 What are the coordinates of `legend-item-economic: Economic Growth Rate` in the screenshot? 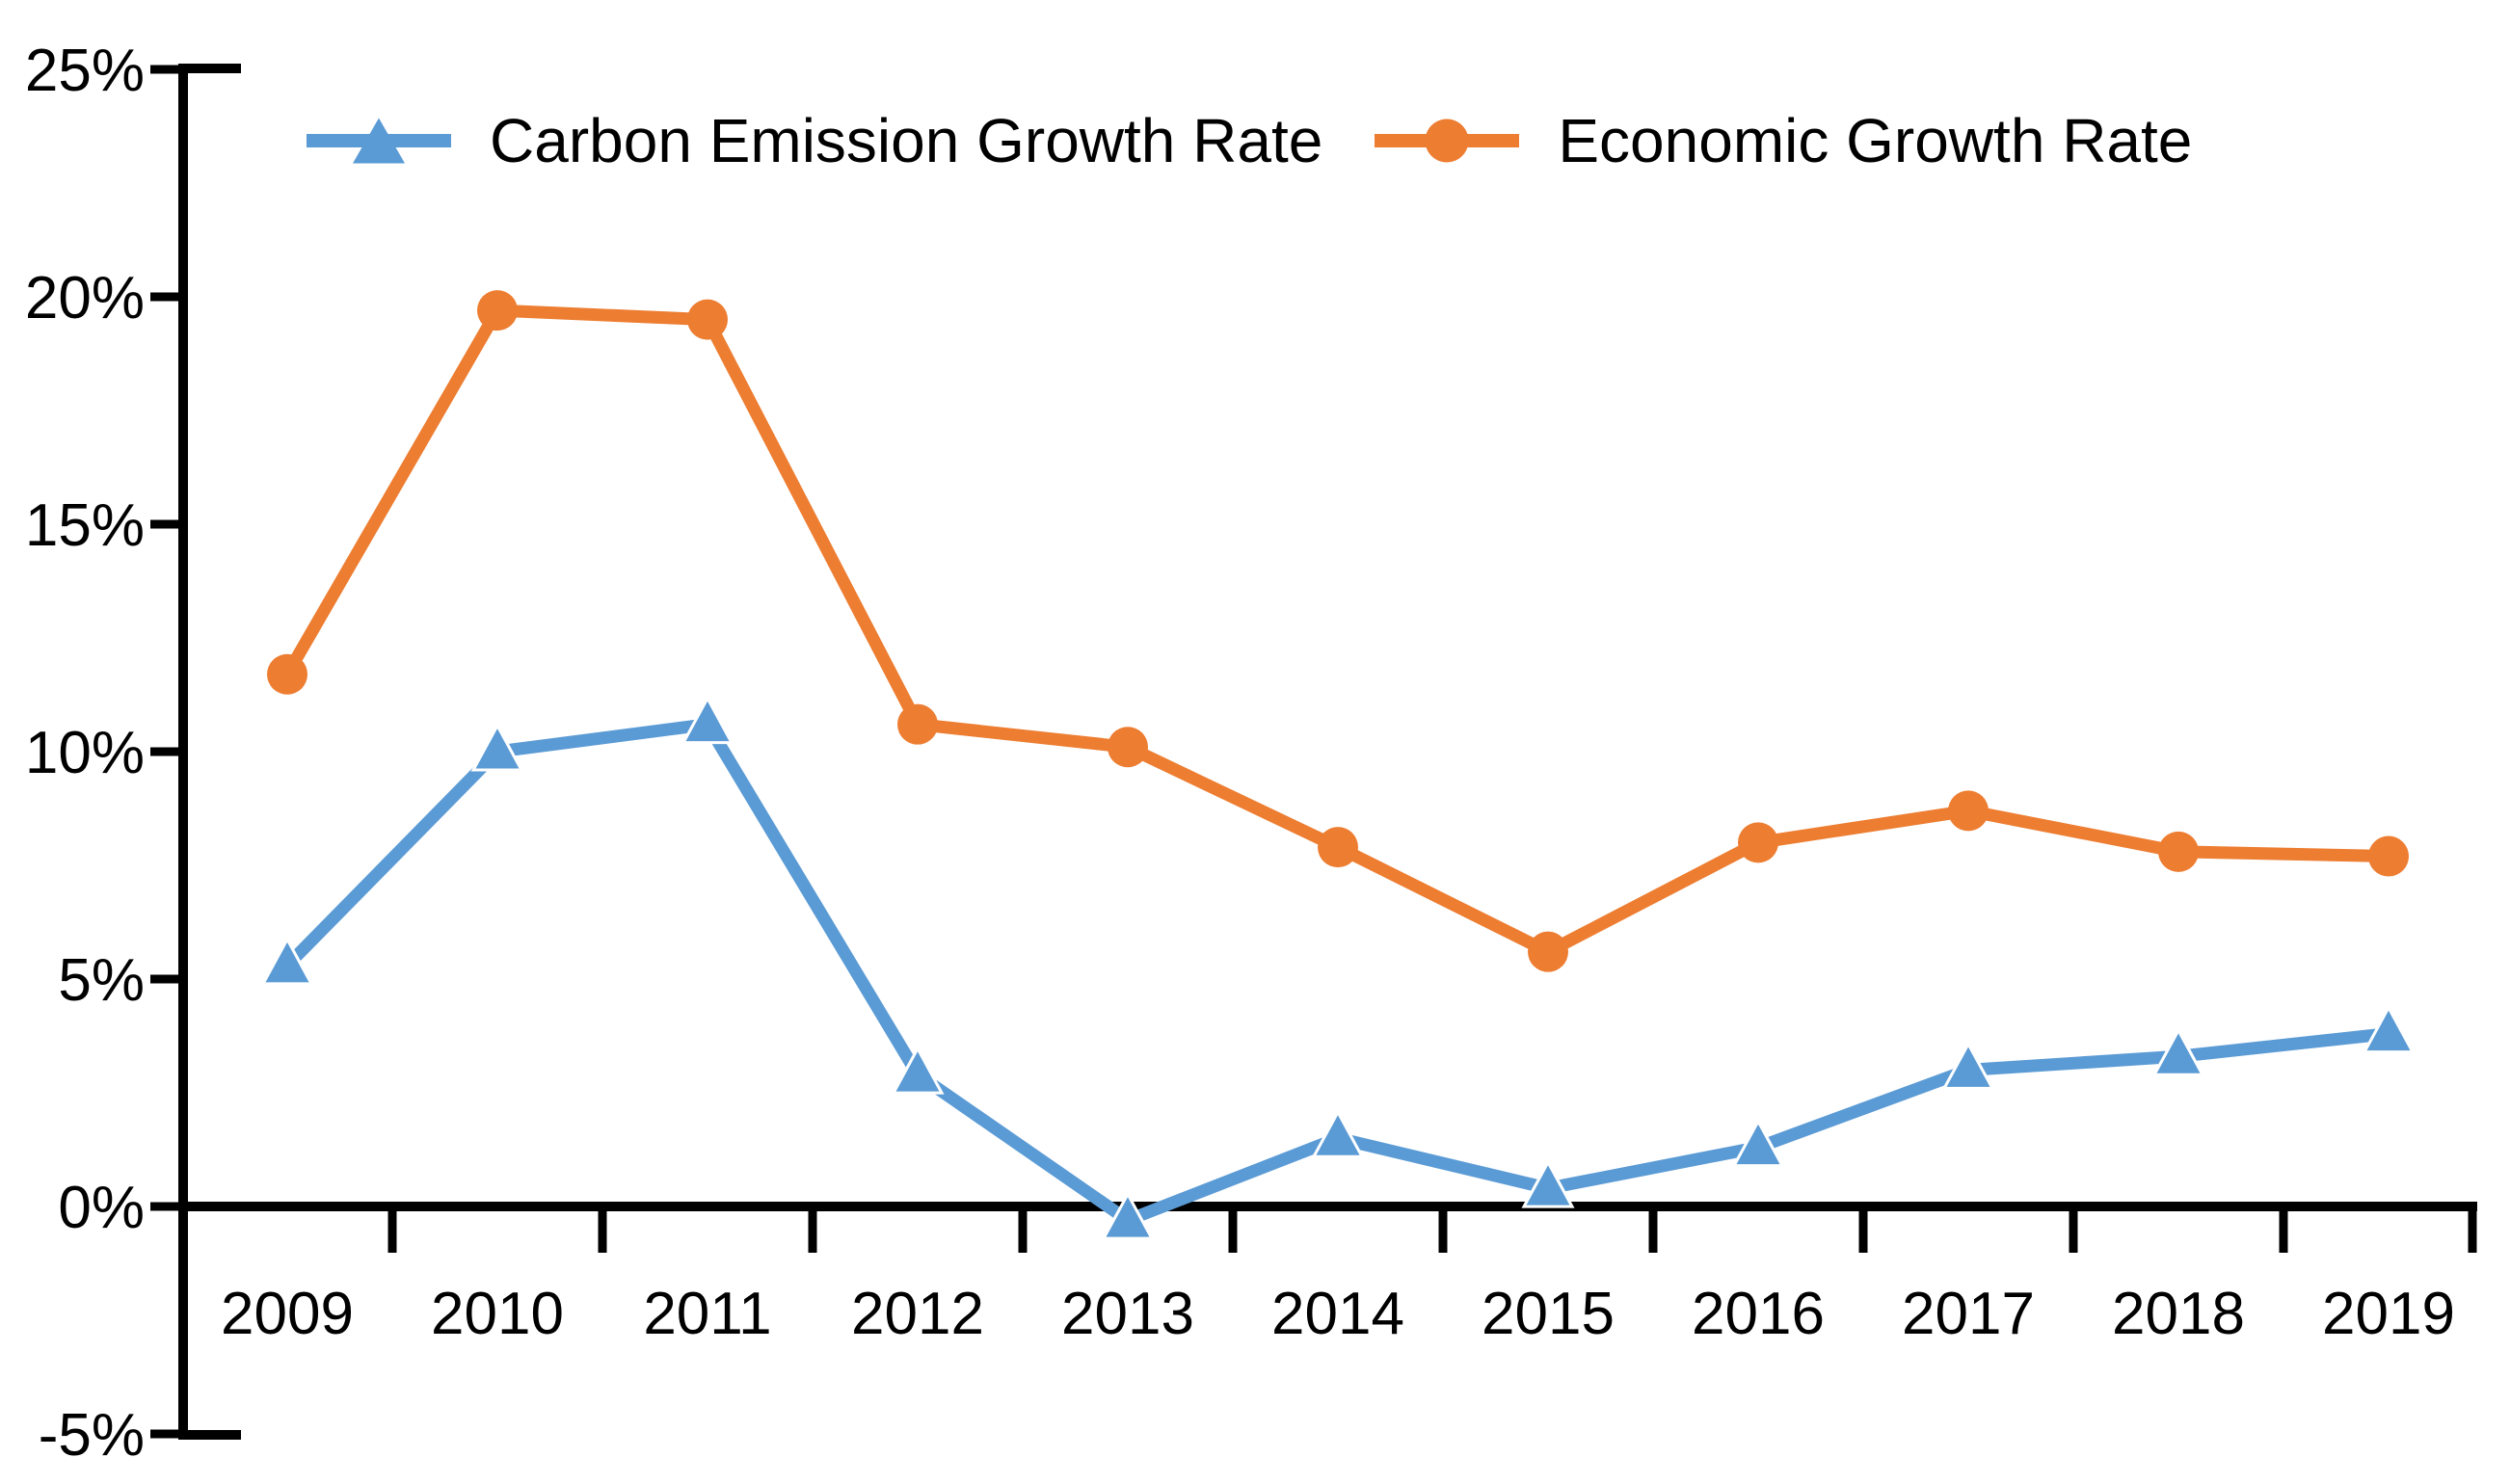 It's located at (1783, 141).